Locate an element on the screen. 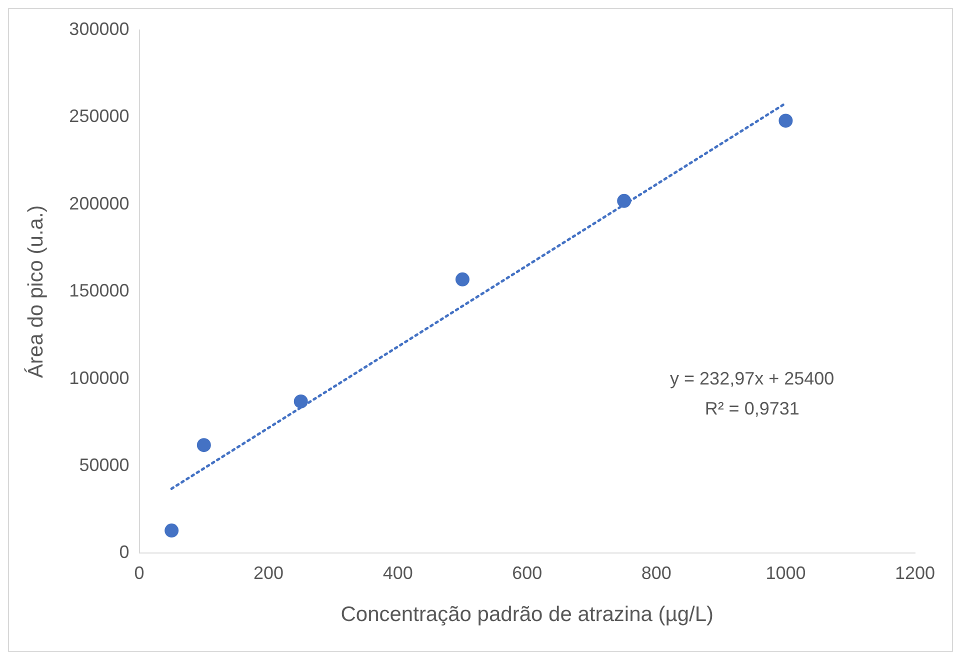 This screenshot has height=652, width=955. x-tick-label: 800 is located at coordinates (656, 572).